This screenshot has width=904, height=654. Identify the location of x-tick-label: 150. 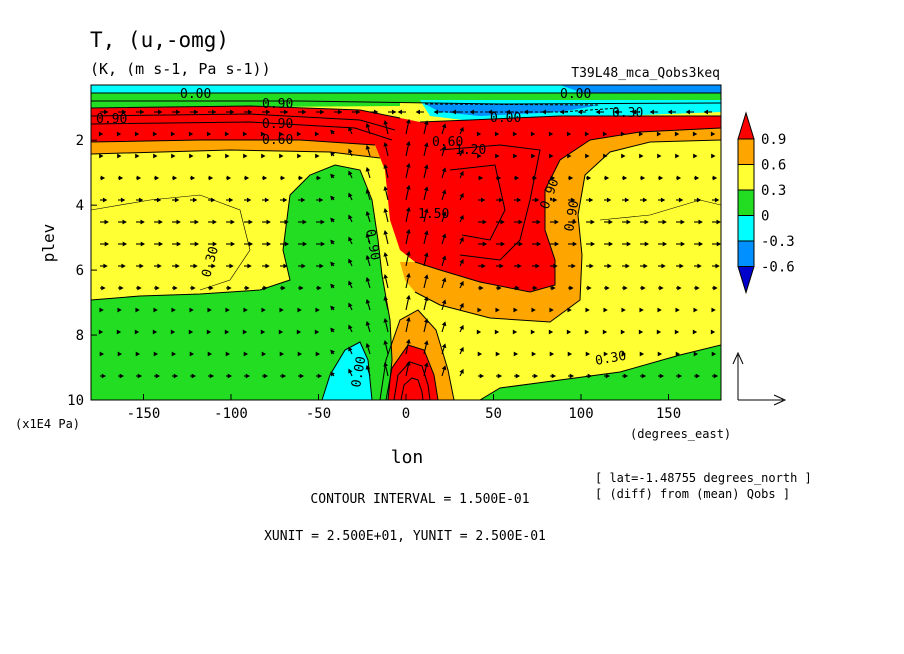
(668, 414).